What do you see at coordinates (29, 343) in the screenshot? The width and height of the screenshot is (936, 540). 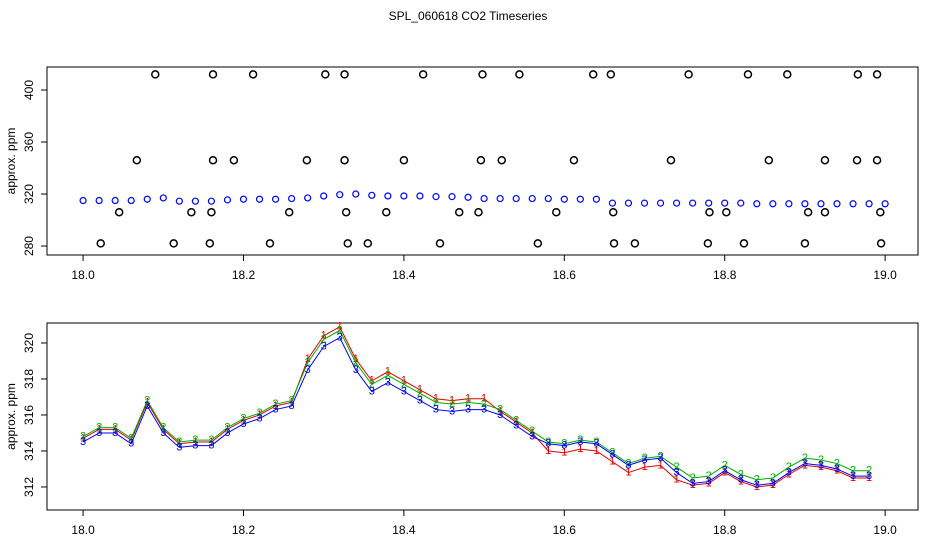 I see `y-tick-label: 320` at bounding box center [29, 343].